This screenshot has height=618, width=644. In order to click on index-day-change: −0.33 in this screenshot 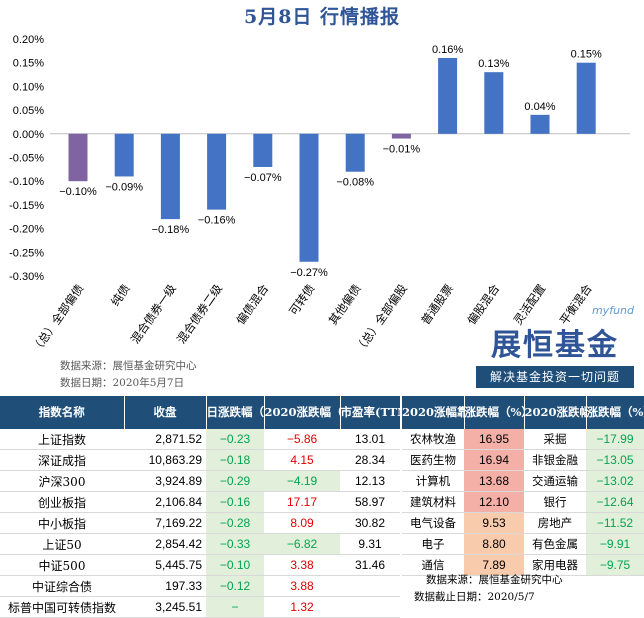, I will do `click(235, 544)`.